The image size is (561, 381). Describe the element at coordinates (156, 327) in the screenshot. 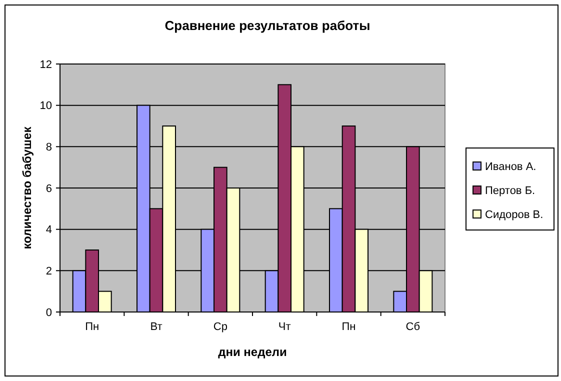

I see `x-tick-label: Вт` at that location.